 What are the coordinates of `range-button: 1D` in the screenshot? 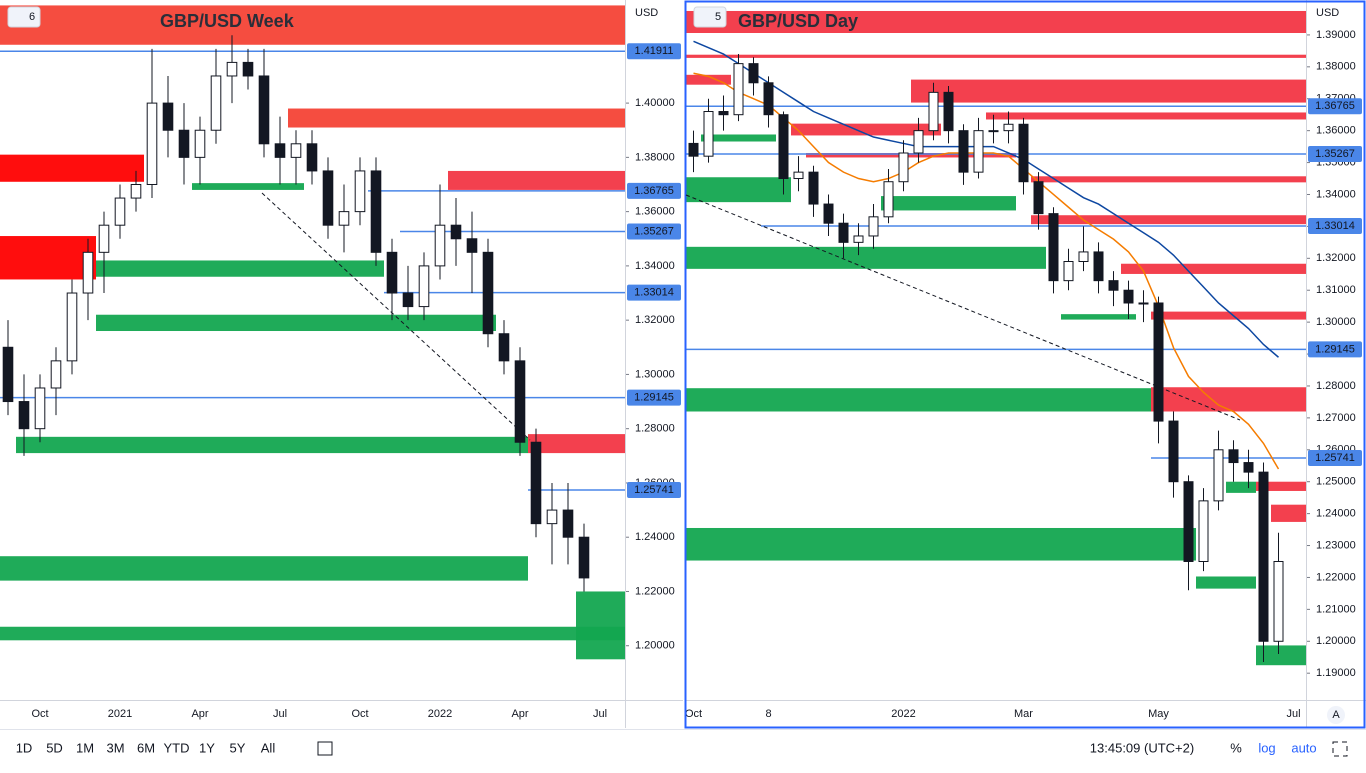 It's located at (24, 747).